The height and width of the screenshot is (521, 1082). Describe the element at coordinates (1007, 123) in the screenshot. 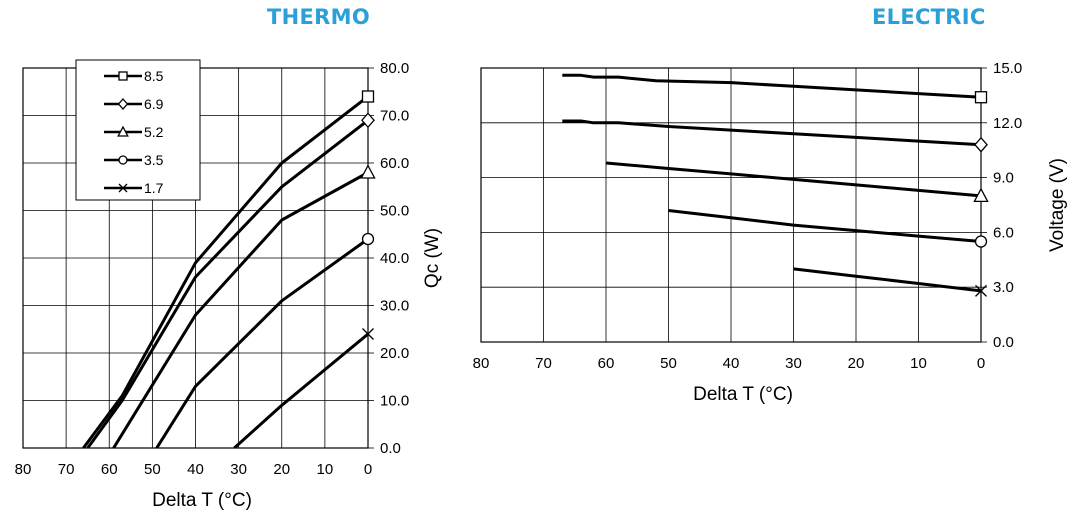

I see `y-tick-label: 12.0` at that location.